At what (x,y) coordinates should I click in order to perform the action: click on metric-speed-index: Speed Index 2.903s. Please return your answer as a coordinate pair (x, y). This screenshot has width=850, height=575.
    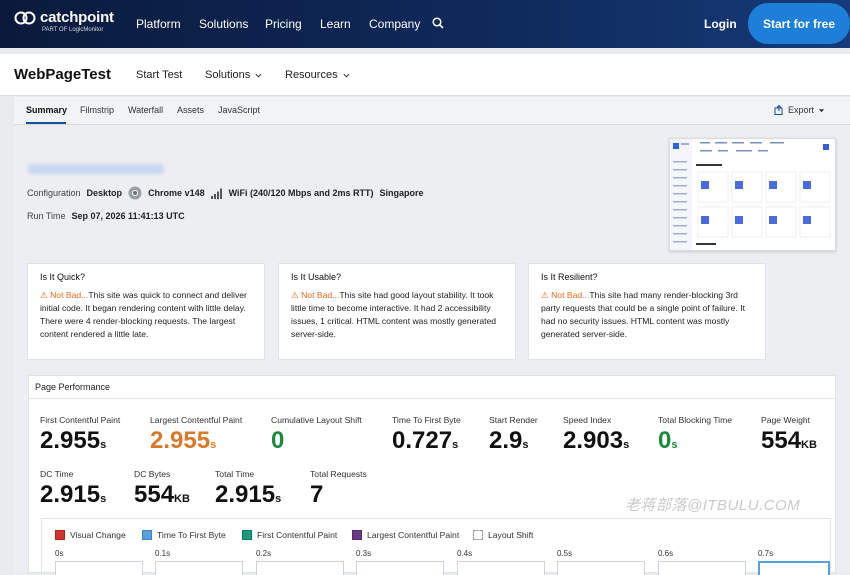
    Looking at the image, I should click on (596, 435).